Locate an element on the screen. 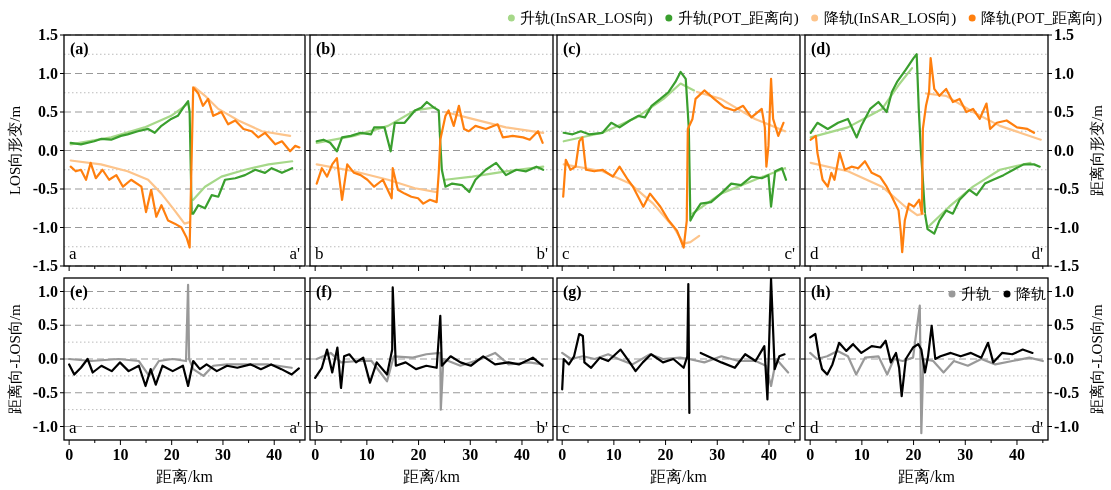 The image size is (1111, 490). chart-title: (g) is located at coordinates (572, 292).